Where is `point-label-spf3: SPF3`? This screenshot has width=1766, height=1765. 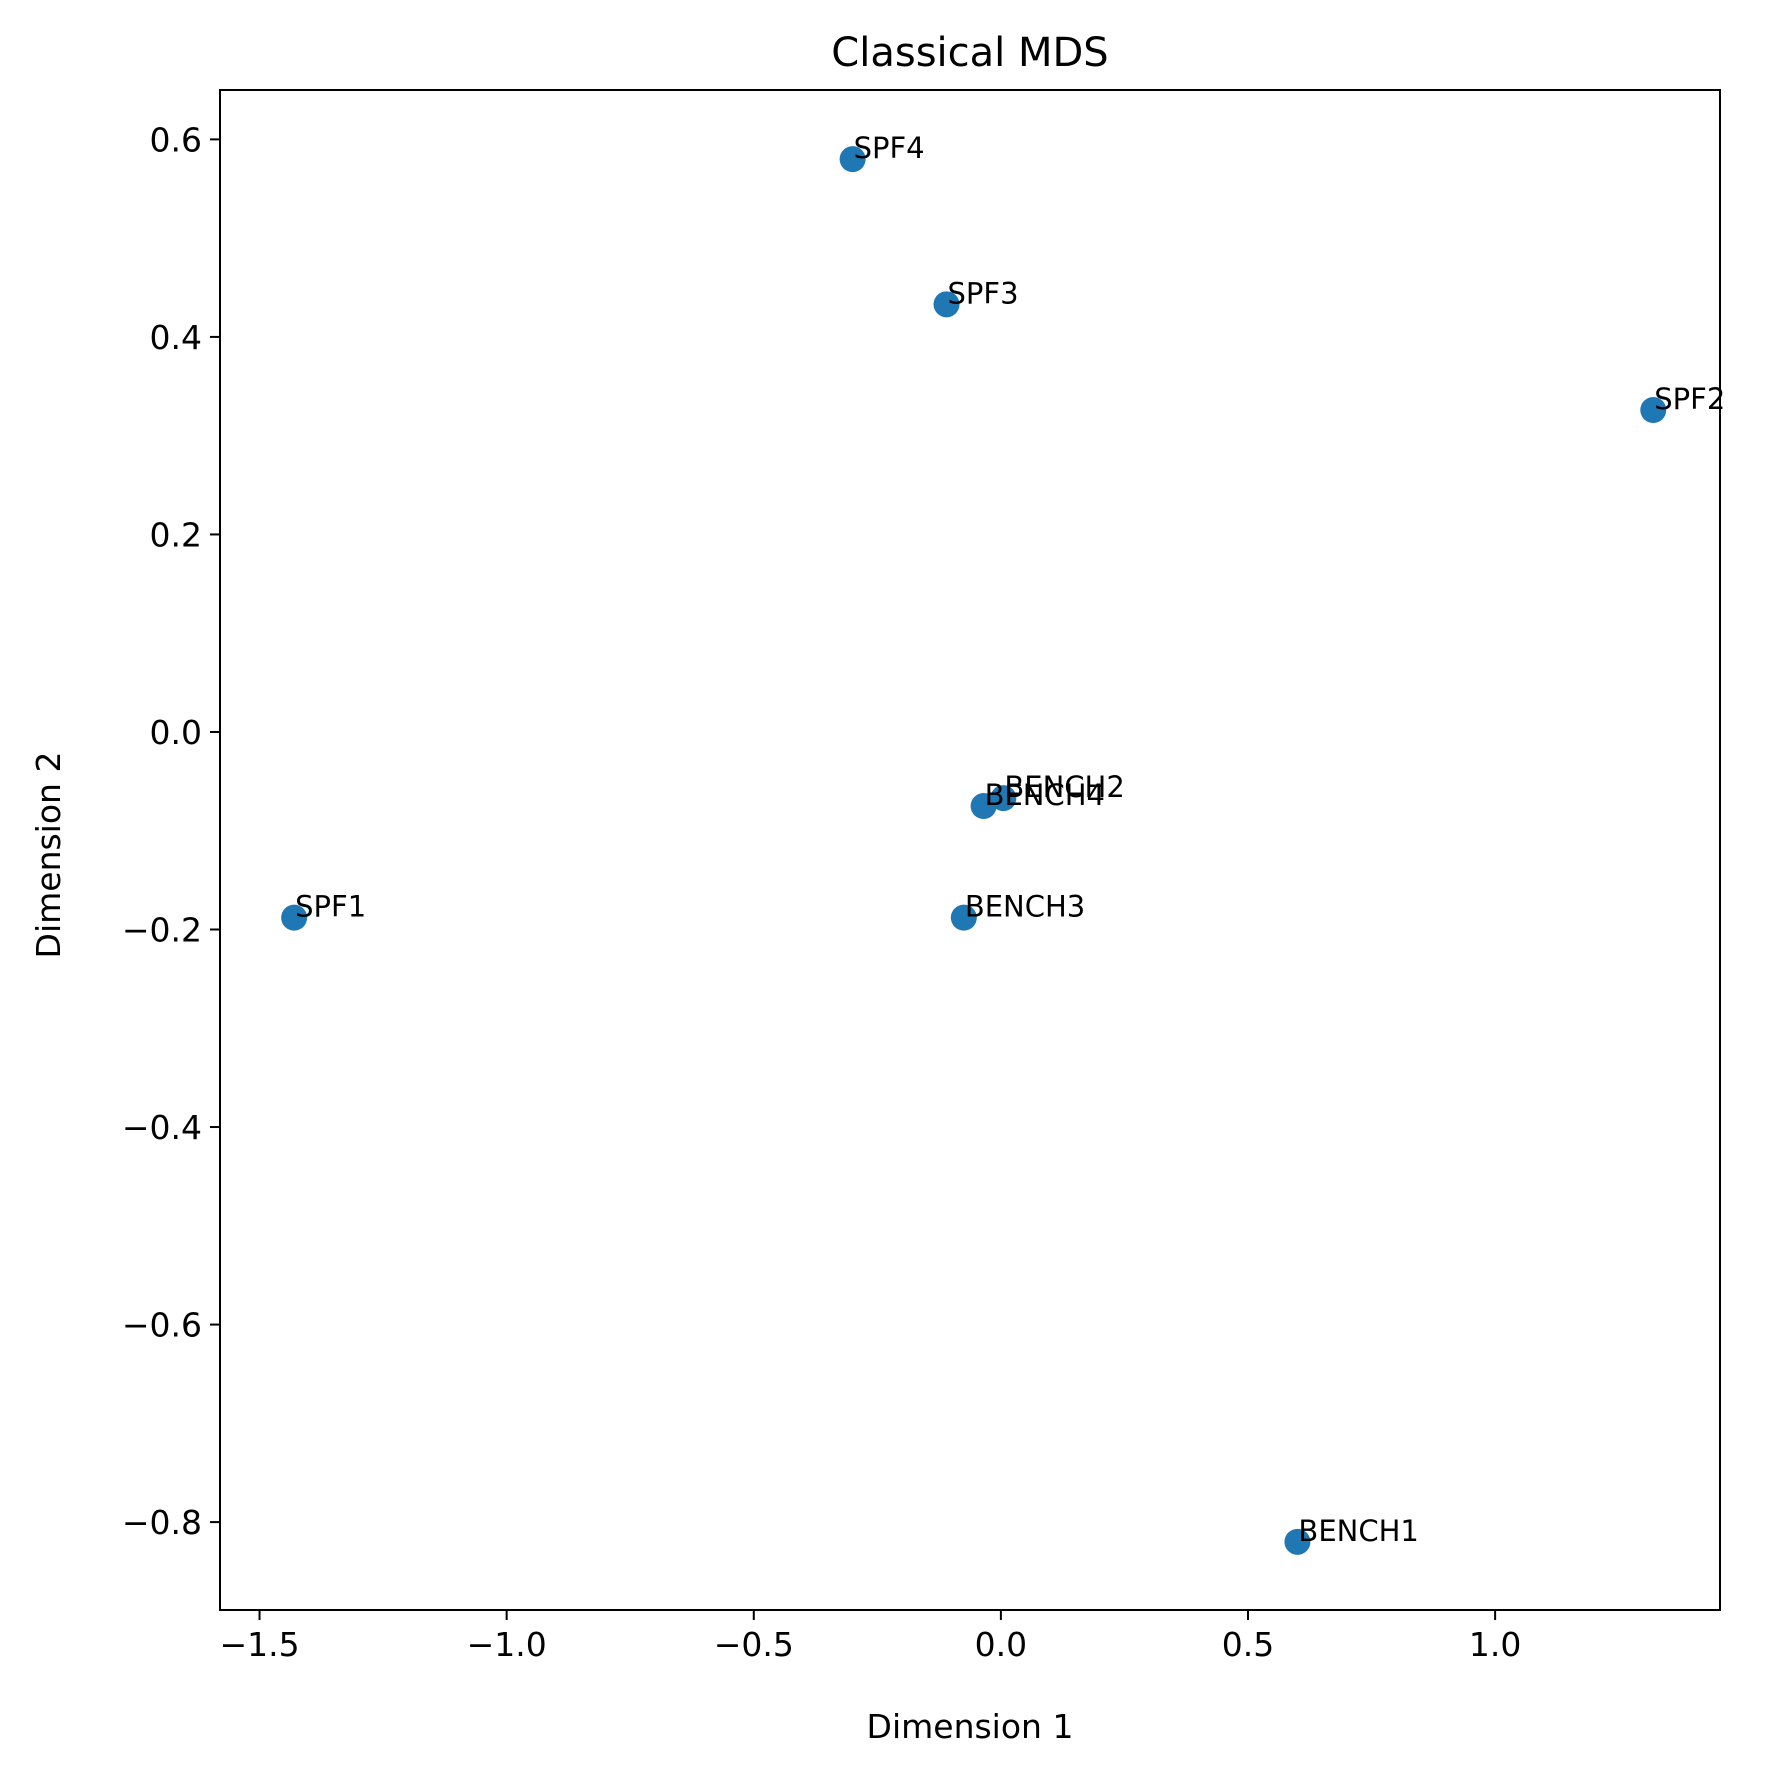 point-label-spf3: SPF3 is located at coordinates (983, 293).